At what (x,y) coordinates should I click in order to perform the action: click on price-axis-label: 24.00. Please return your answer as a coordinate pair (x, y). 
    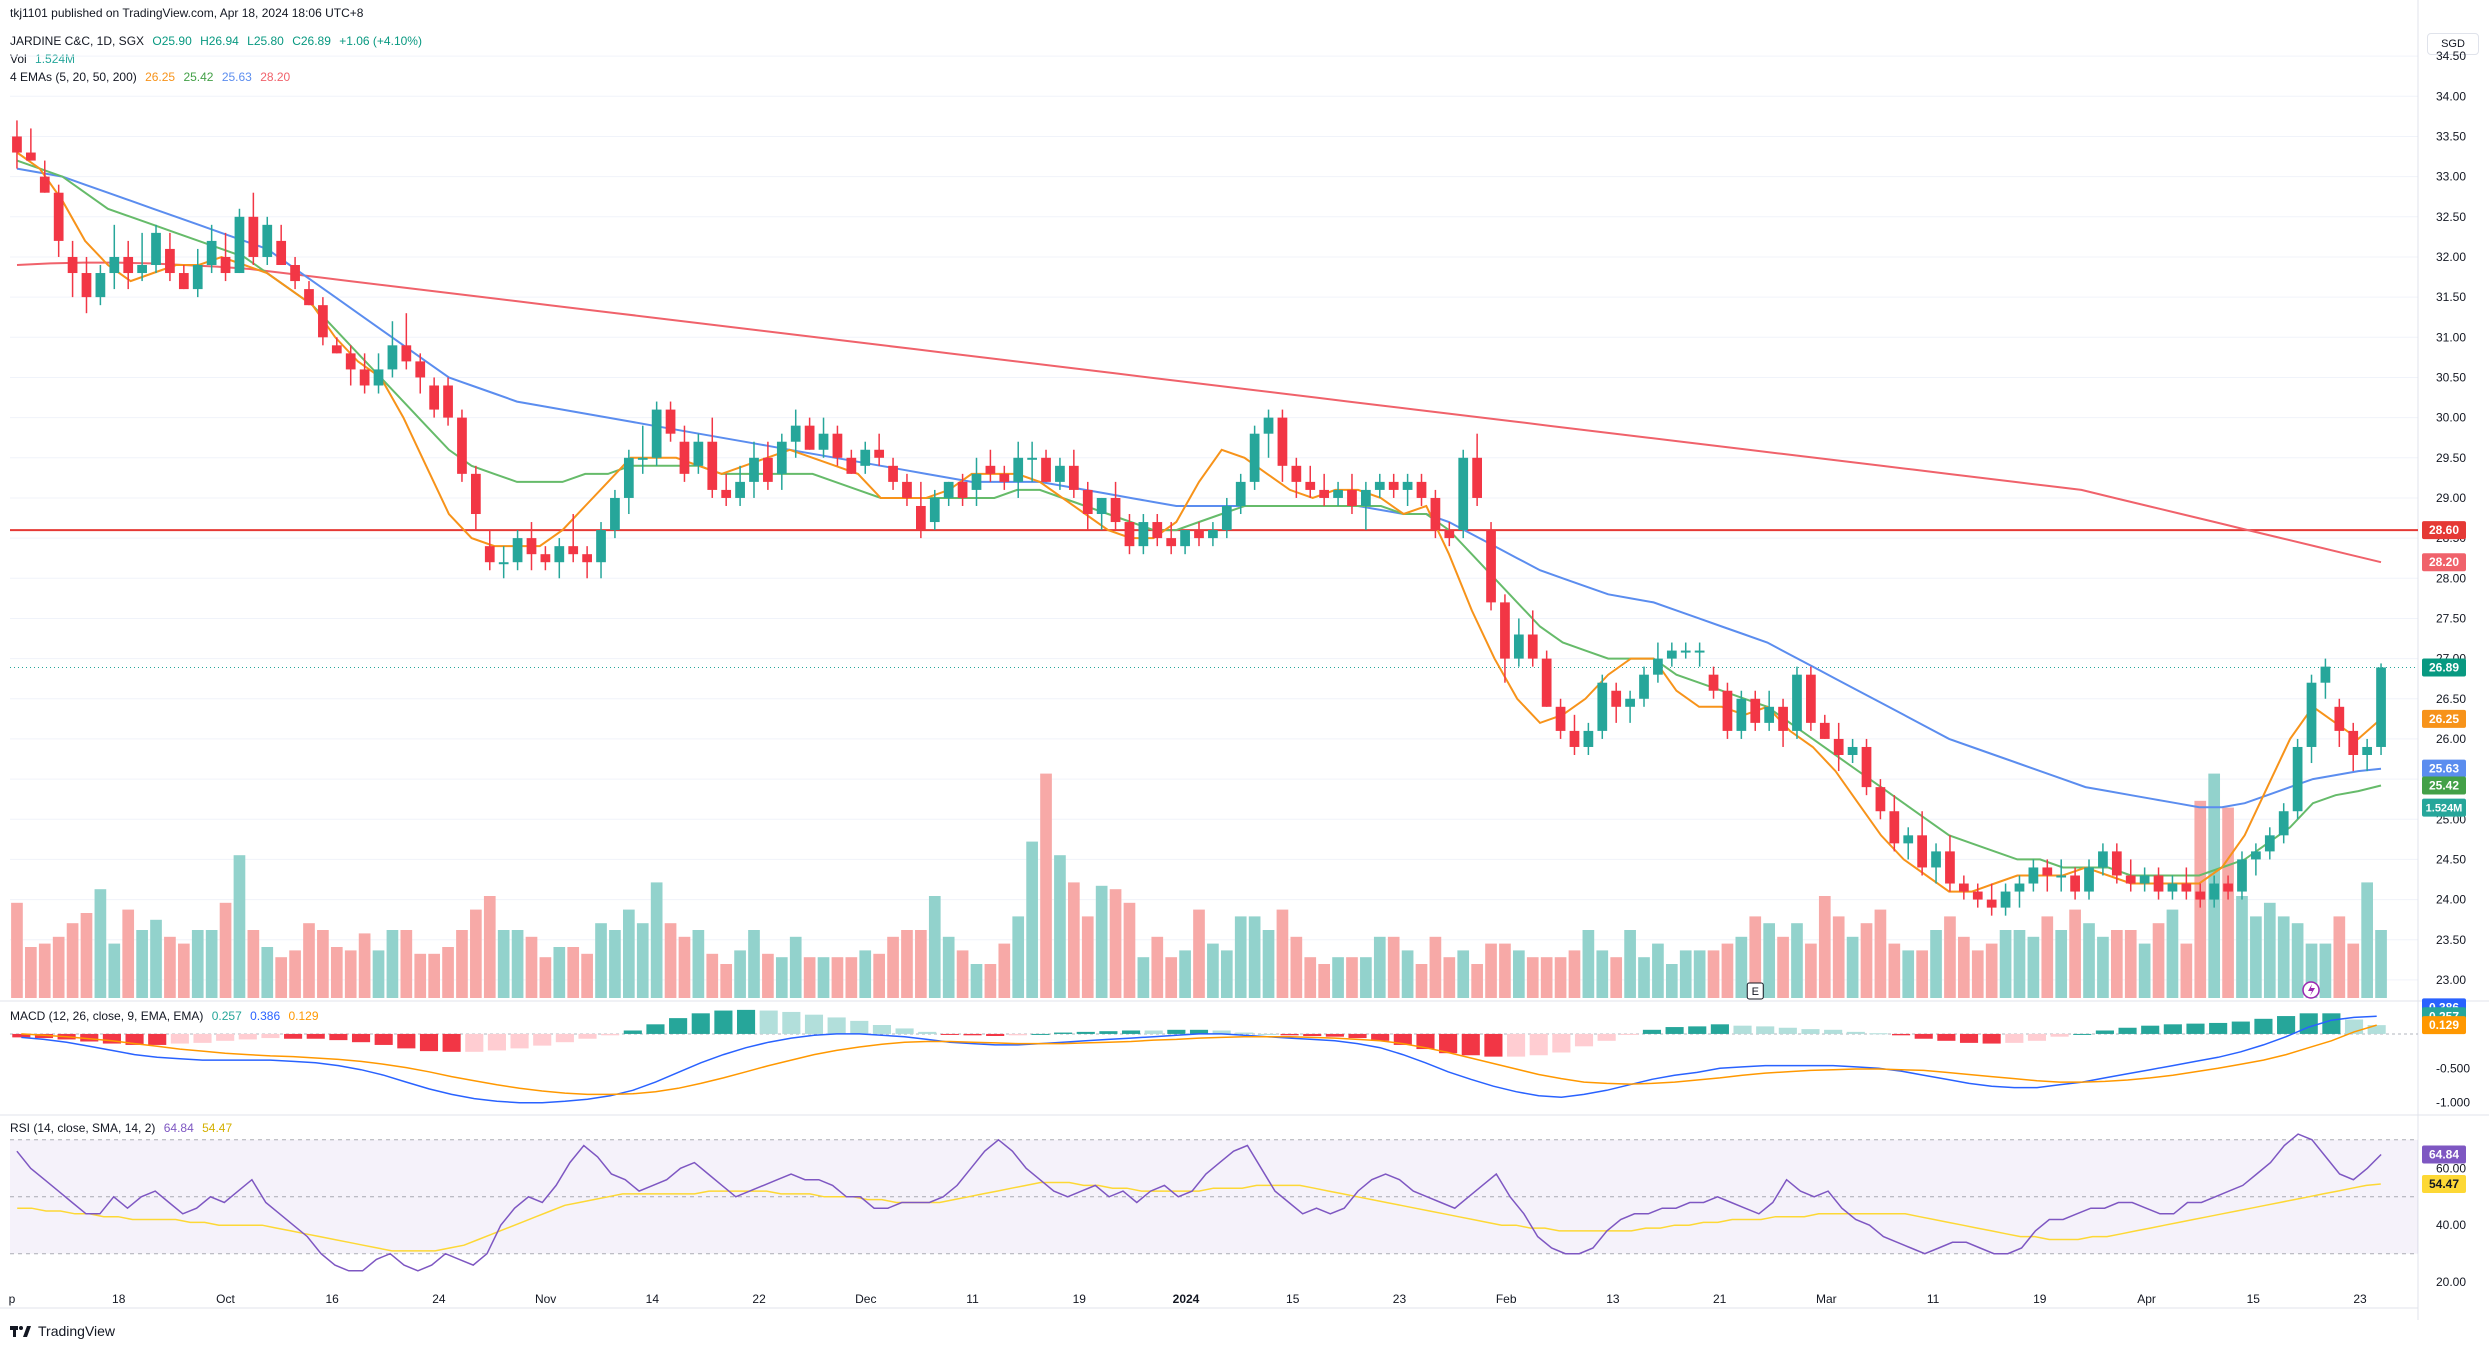
    Looking at the image, I should click on (2451, 900).